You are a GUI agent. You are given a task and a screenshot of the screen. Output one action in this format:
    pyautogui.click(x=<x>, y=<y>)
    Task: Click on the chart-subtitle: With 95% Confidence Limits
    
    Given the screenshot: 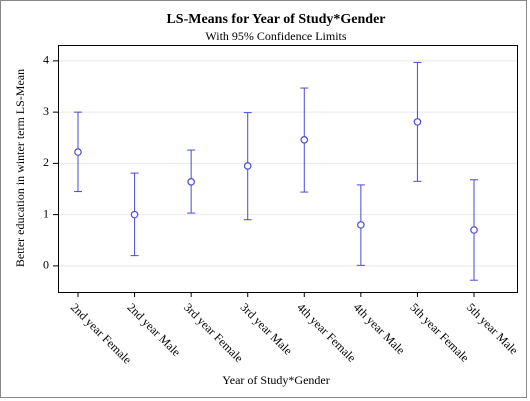 What is the action you would take?
    pyautogui.click(x=275, y=36)
    